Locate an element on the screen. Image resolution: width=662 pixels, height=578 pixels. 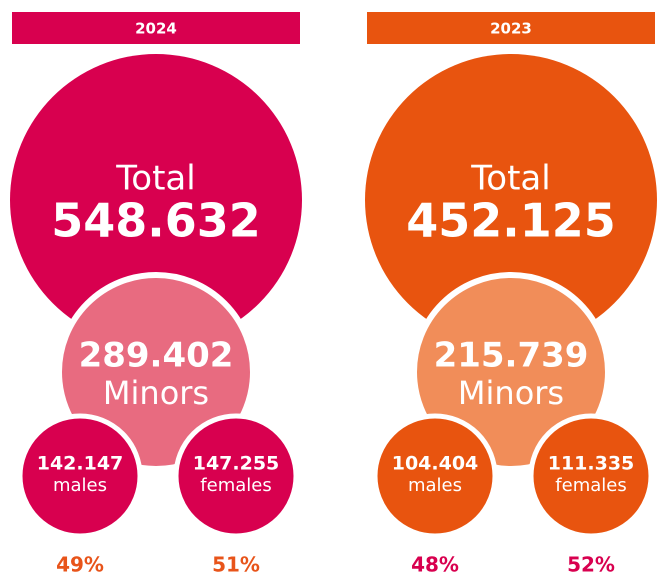
year-label: 2024 is located at coordinates (156, 29).